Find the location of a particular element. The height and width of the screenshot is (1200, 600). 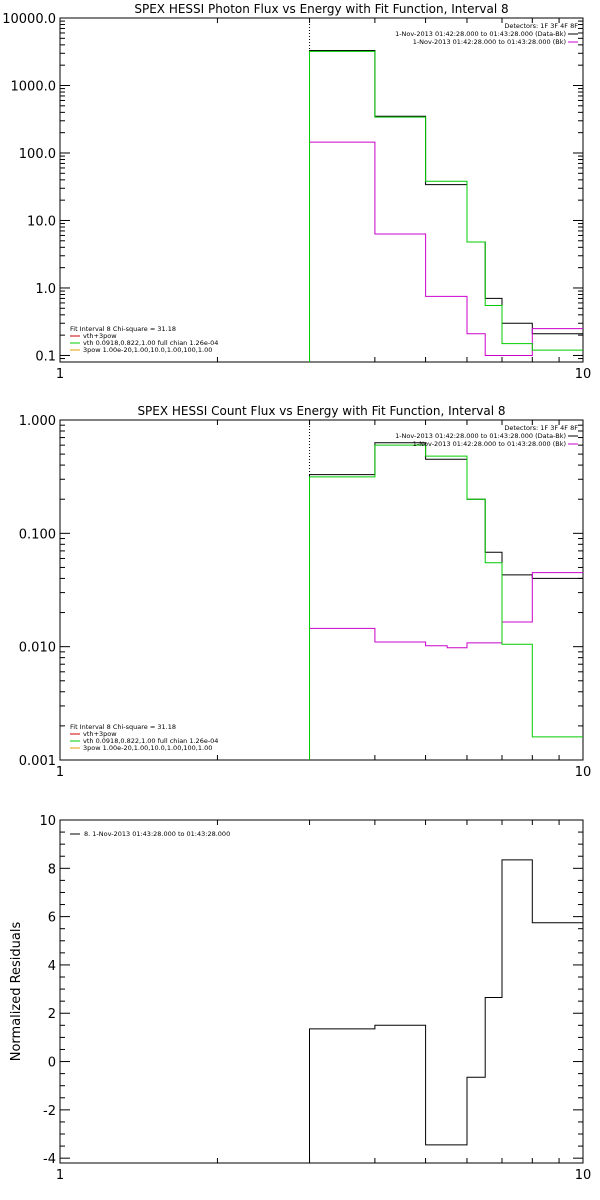

y-tick-label: 1000.0 is located at coordinates (34, 86).